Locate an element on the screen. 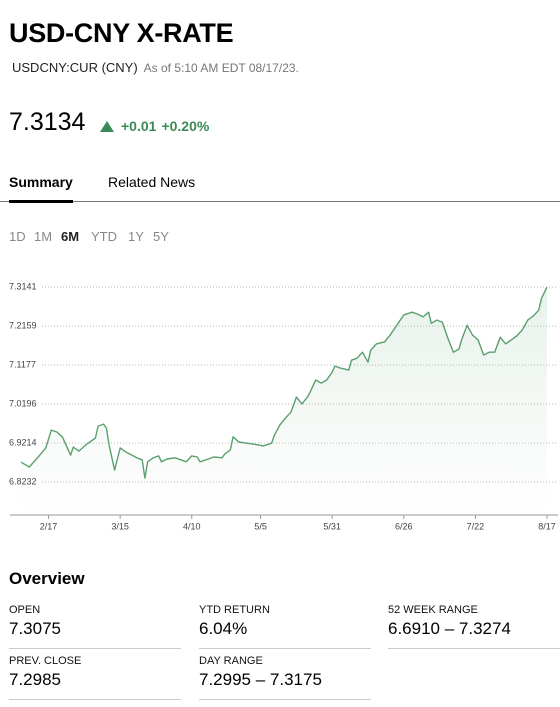 This screenshot has height=707, width=560. range-button: YTD is located at coordinates (104, 236).